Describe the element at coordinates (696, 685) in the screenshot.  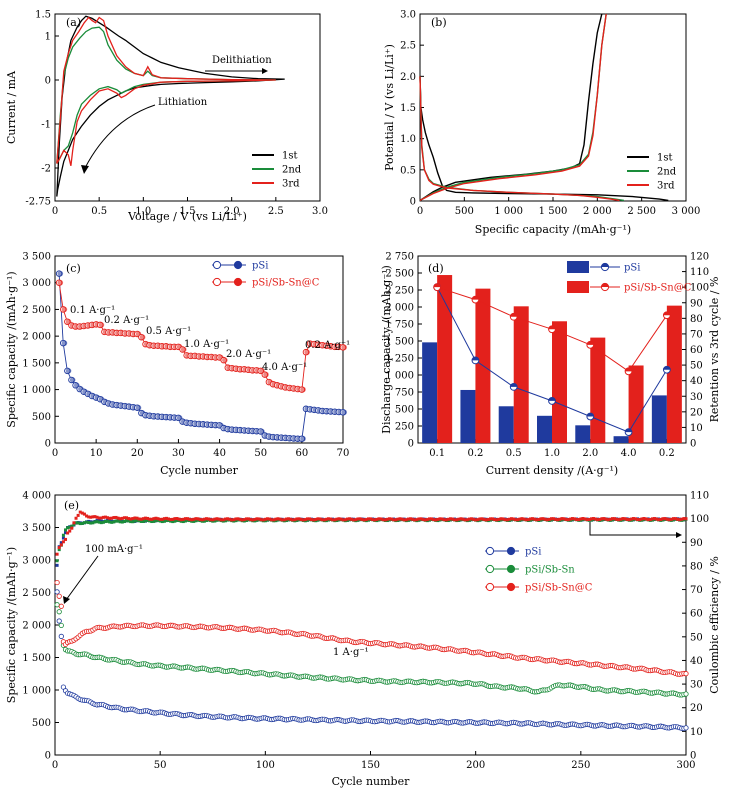
I see `y2-tick-label: 30` at that location.